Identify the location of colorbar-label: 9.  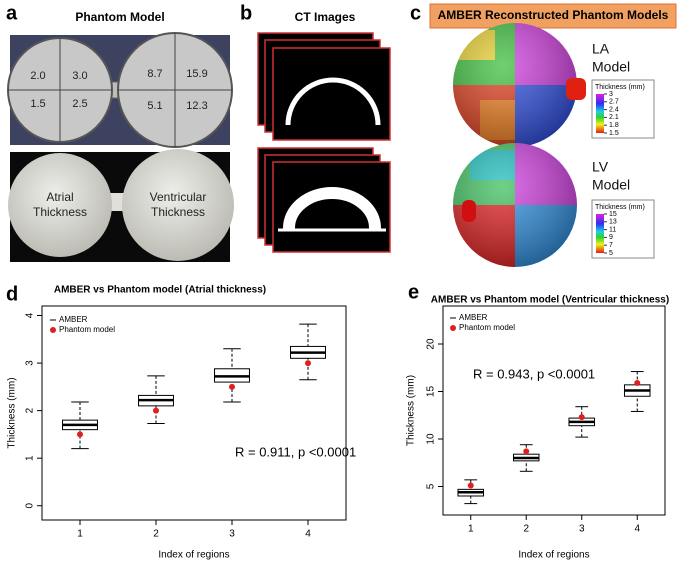
(611, 237).